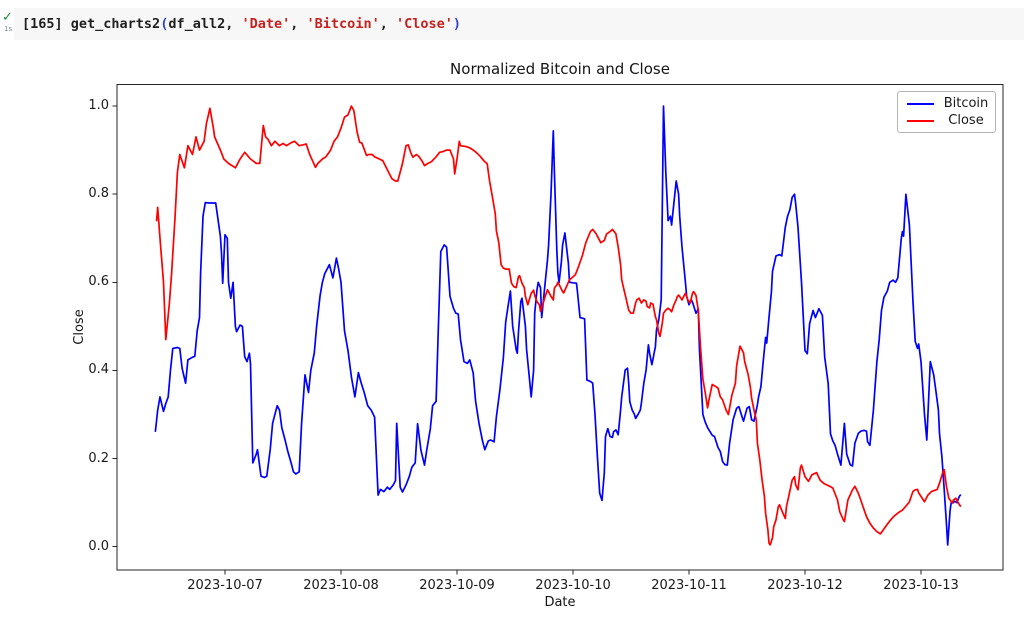 This screenshot has width=1024, height=617. I want to click on bitcoin-line-swatch, so click(920, 103).